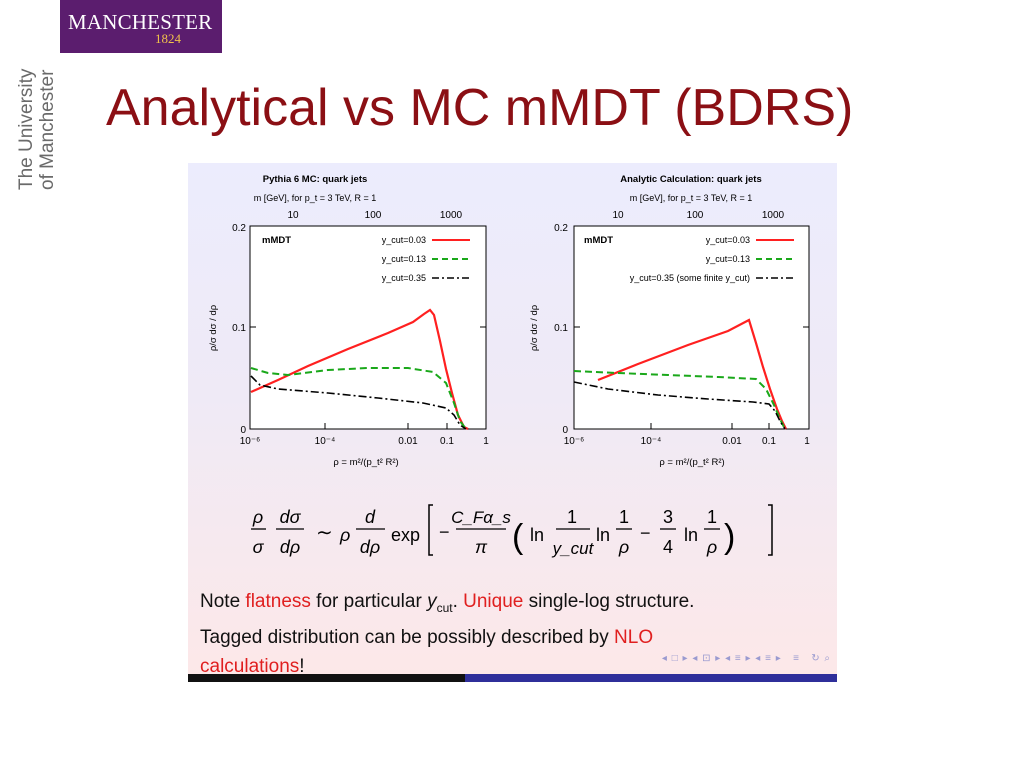 The image size is (1024, 768). I want to click on note-part: ., so click(458, 601).